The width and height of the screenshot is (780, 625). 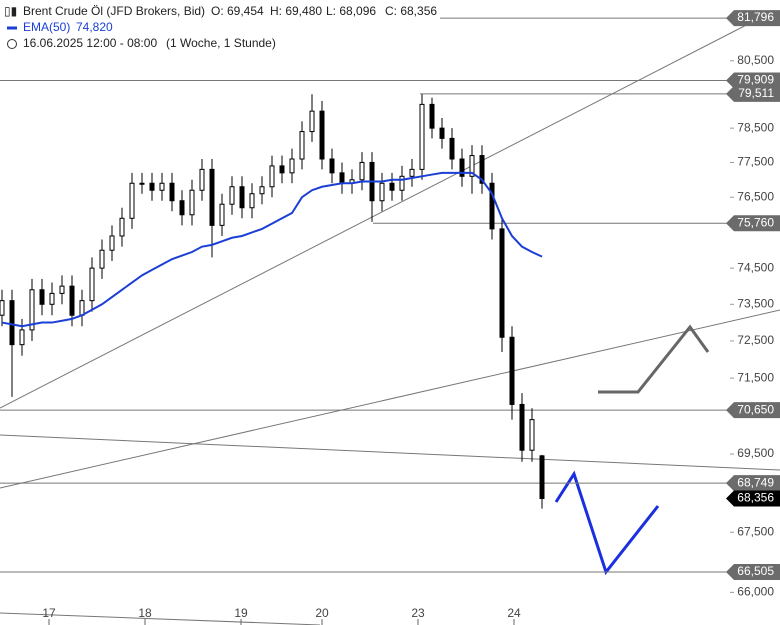 What do you see at coordinates (755, 303) in the screenshot?
I see `y-tick-label: 73,500` at bounding box center [755, 303].